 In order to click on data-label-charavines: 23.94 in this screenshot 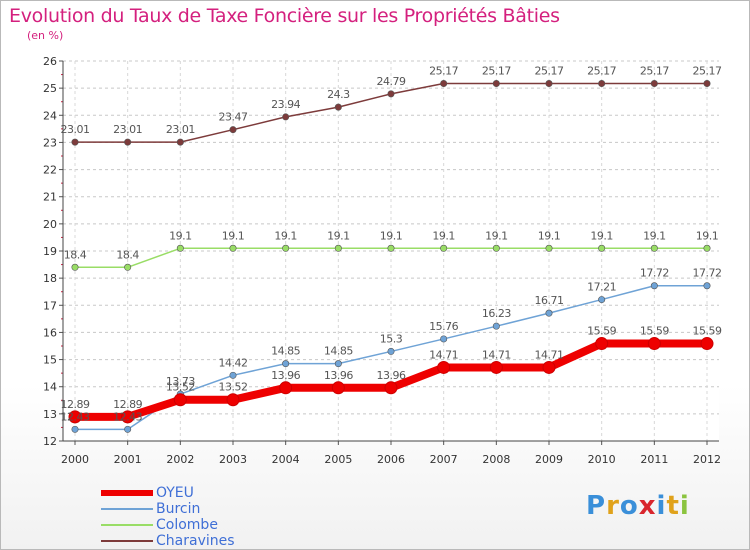, I will do `click(285, 104)`.